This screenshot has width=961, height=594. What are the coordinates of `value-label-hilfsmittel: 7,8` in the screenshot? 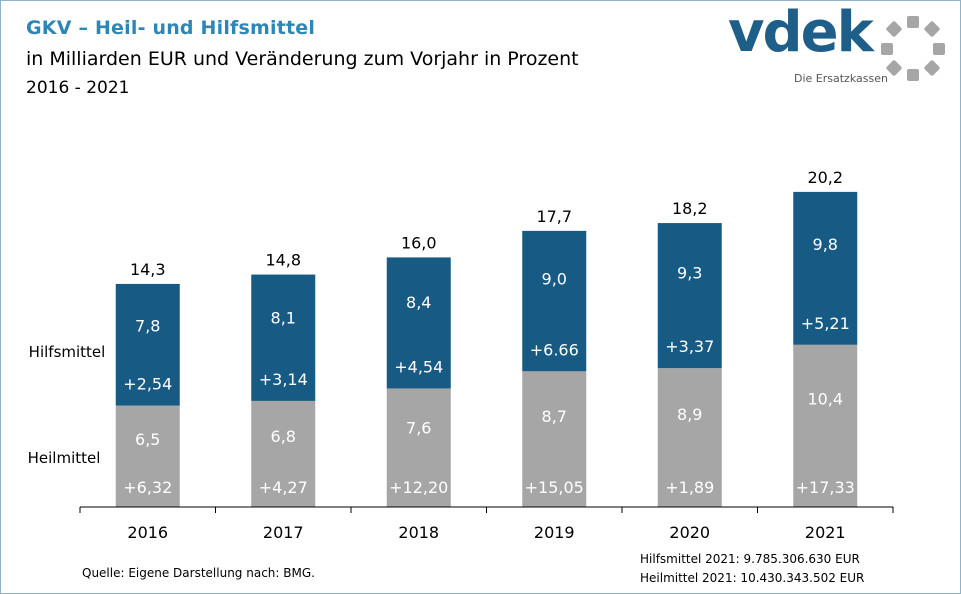 It's located at (147, 325).